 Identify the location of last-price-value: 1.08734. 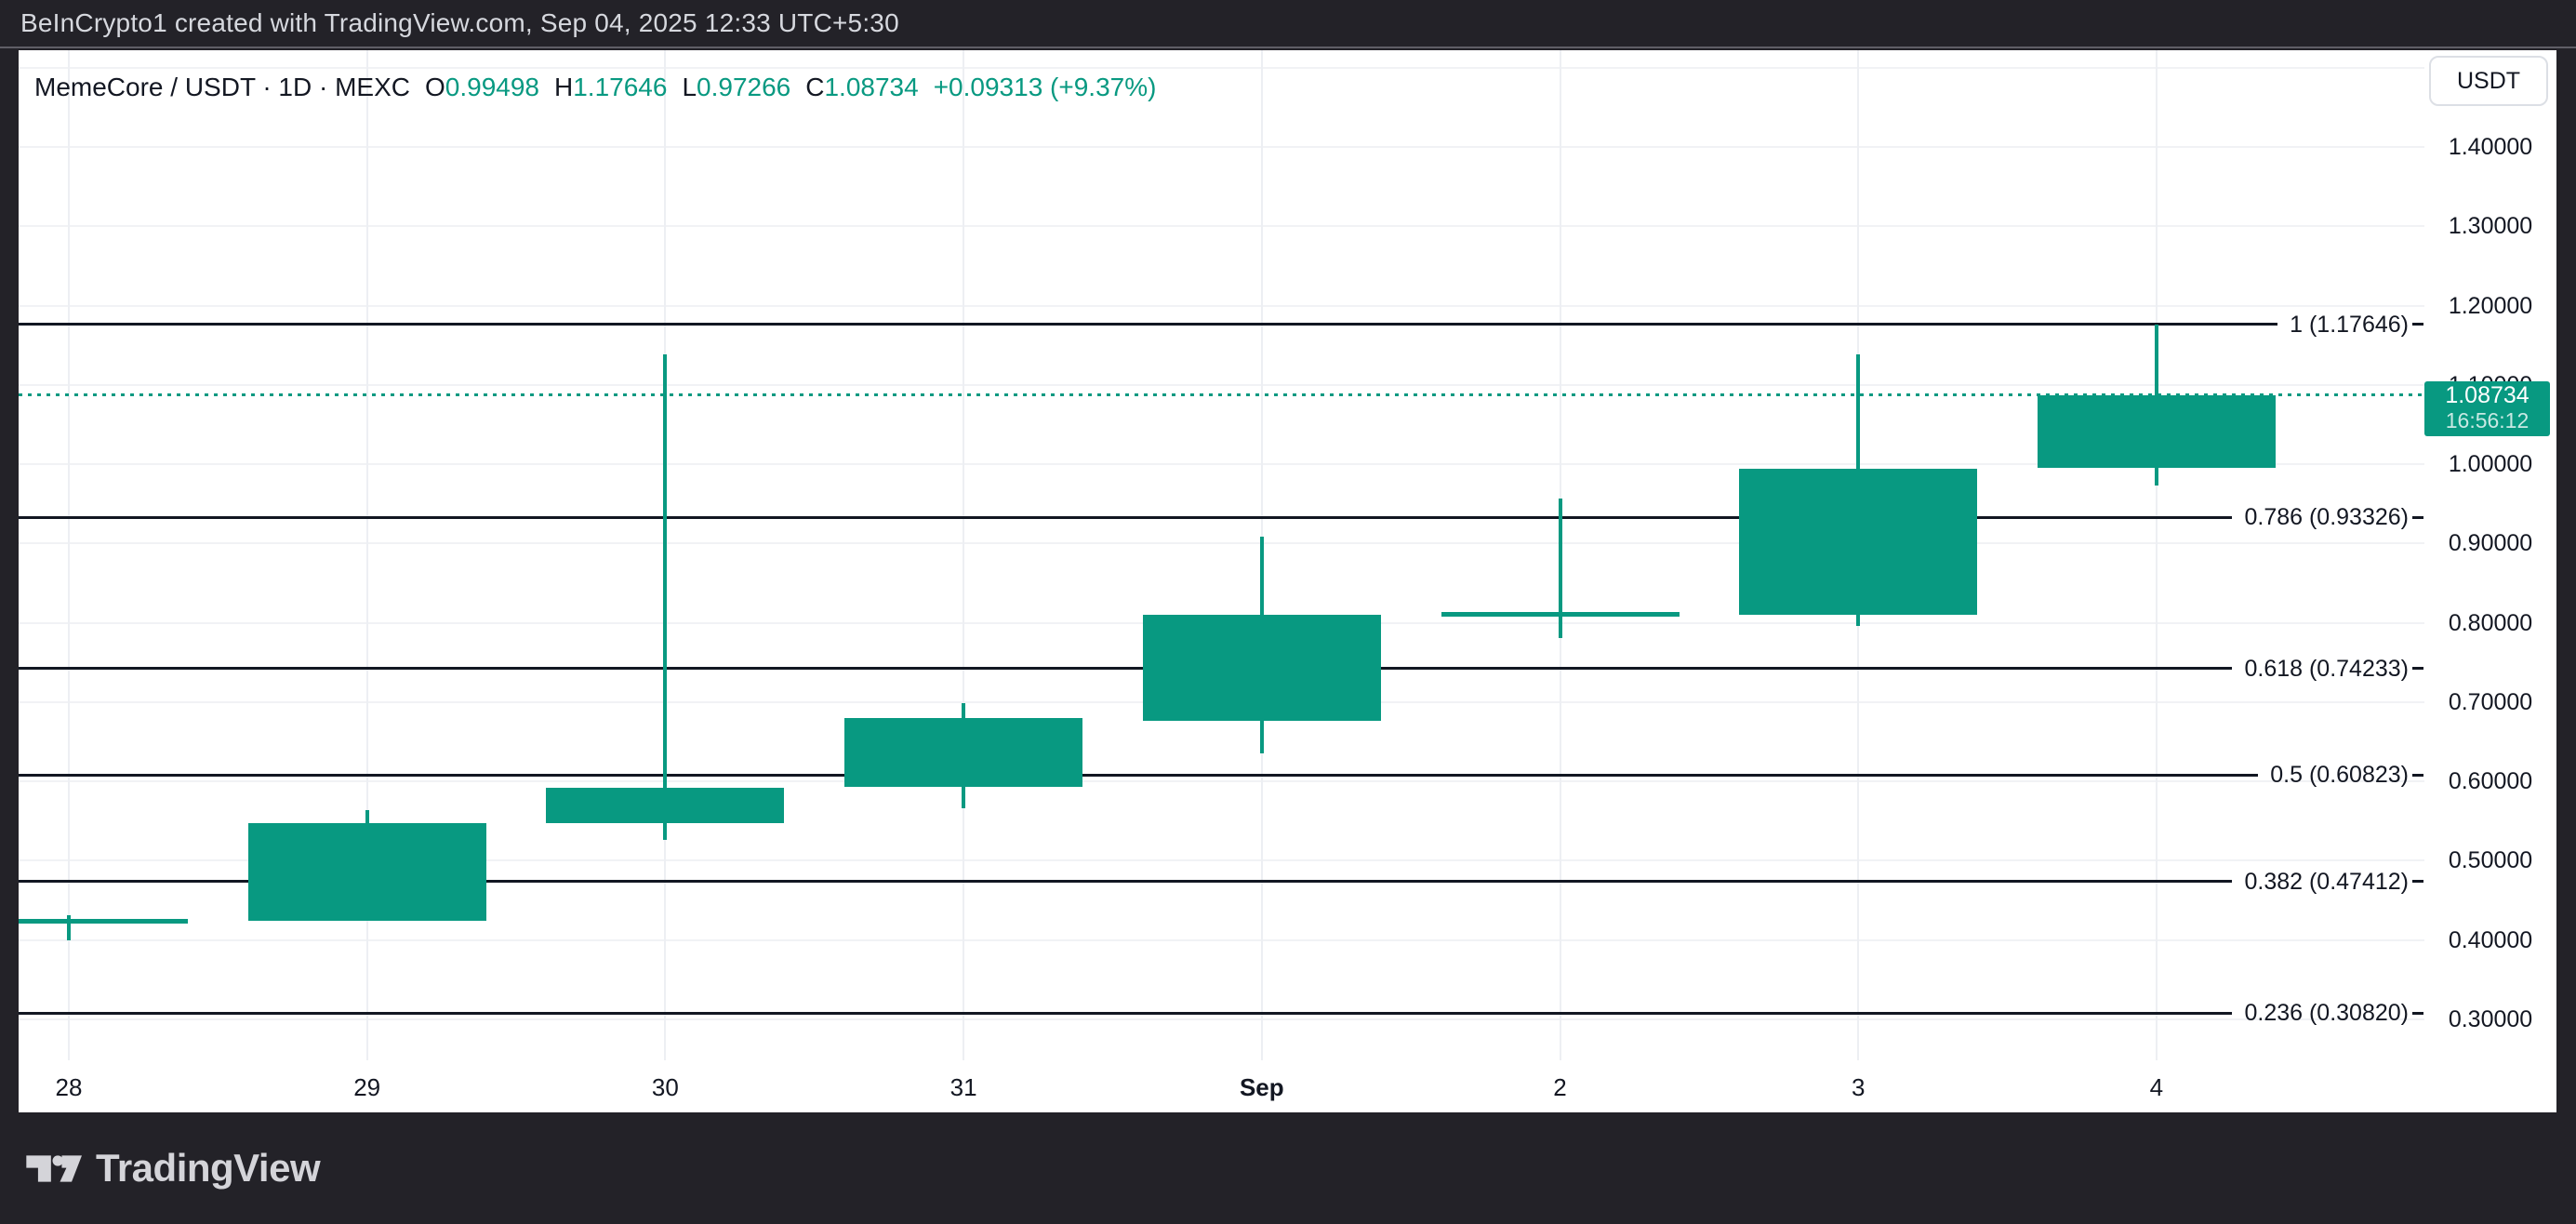
(2487, 395).